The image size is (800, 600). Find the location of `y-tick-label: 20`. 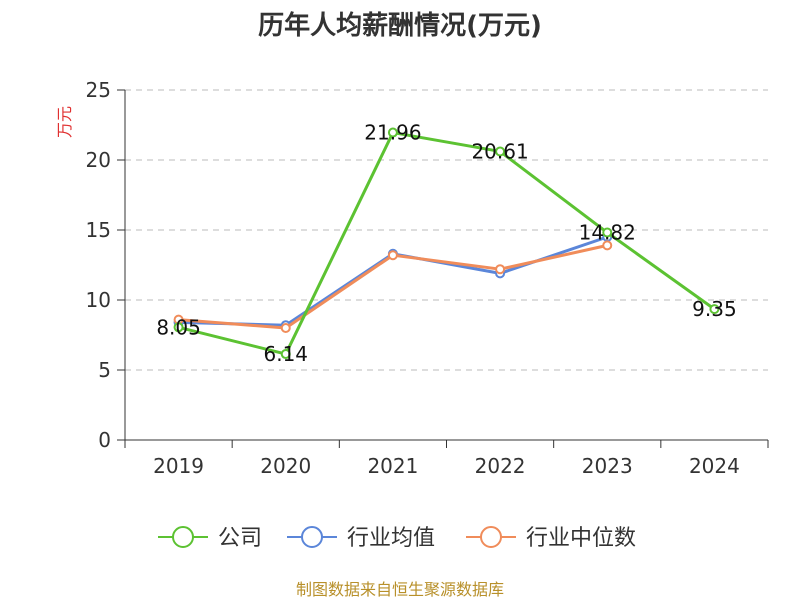

y-tick-label: 20 is located at coordinates (98, 160).